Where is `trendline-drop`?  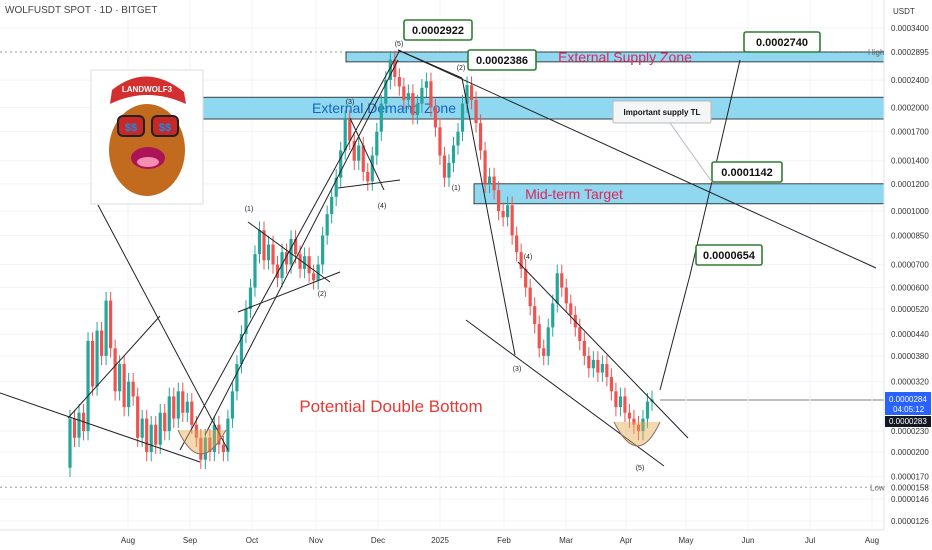 trendline-drop is located at coordinates (488, 216).